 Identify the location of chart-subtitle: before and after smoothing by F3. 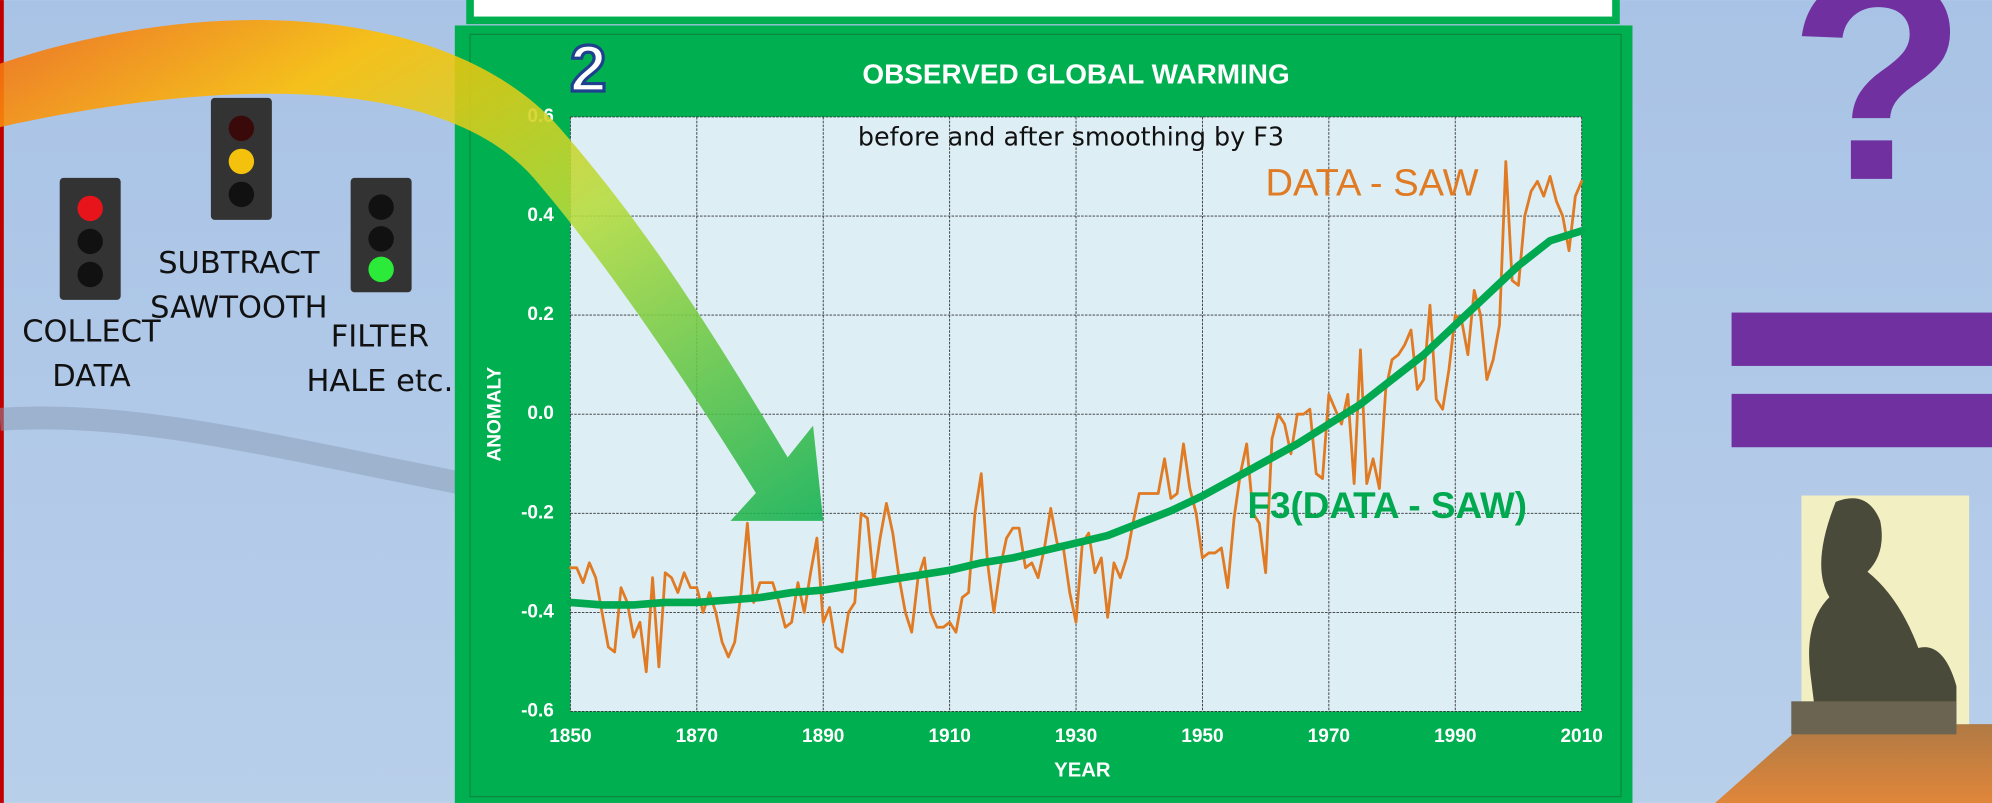
(1071, 137).